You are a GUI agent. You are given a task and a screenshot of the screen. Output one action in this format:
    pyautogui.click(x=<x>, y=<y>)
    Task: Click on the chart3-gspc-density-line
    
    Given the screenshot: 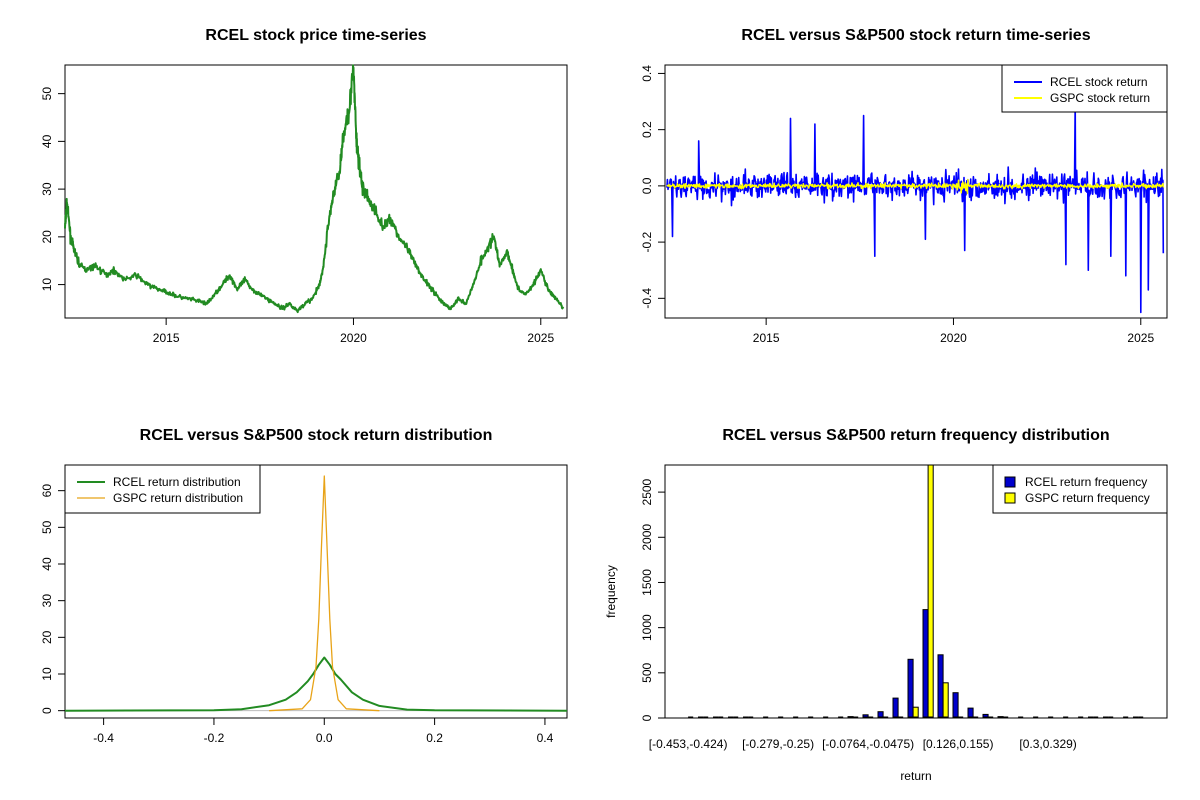 What is the action you would take?
    pyautogui.click(x=324, y=593)
    